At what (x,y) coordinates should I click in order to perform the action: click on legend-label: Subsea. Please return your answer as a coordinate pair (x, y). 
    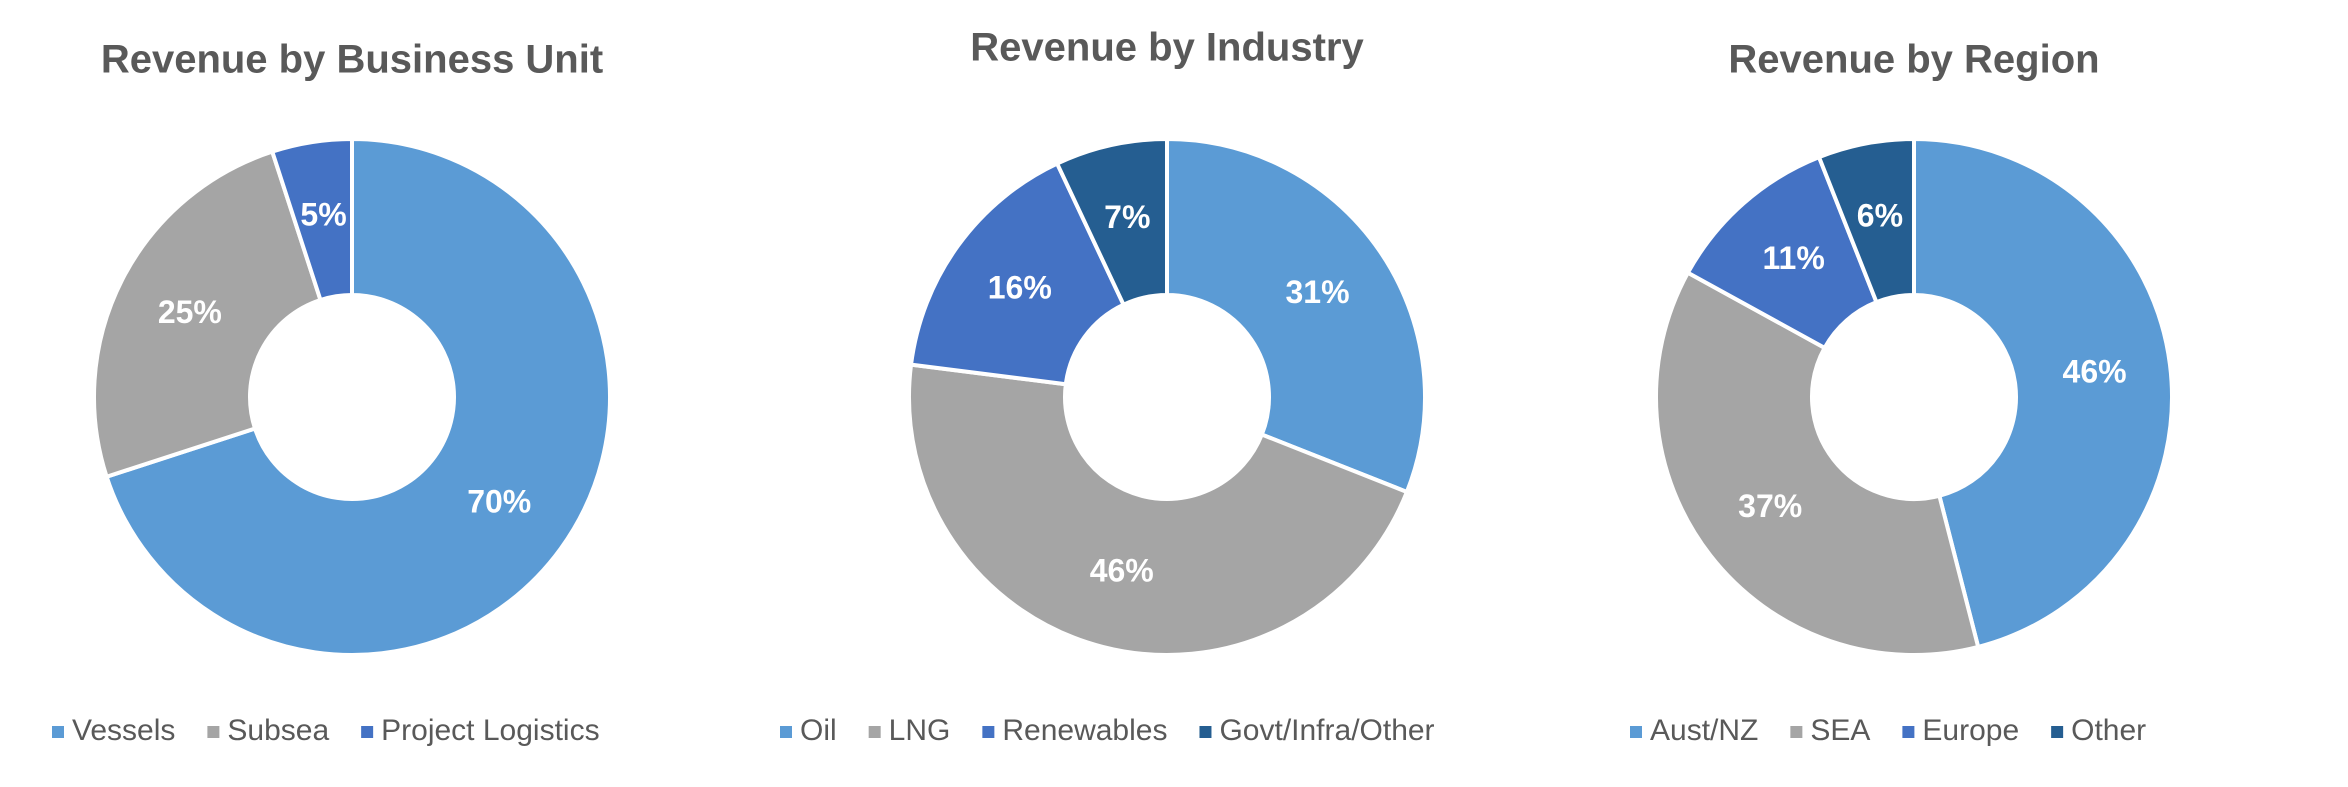
    Looking at the image, I should click on (278, 730).